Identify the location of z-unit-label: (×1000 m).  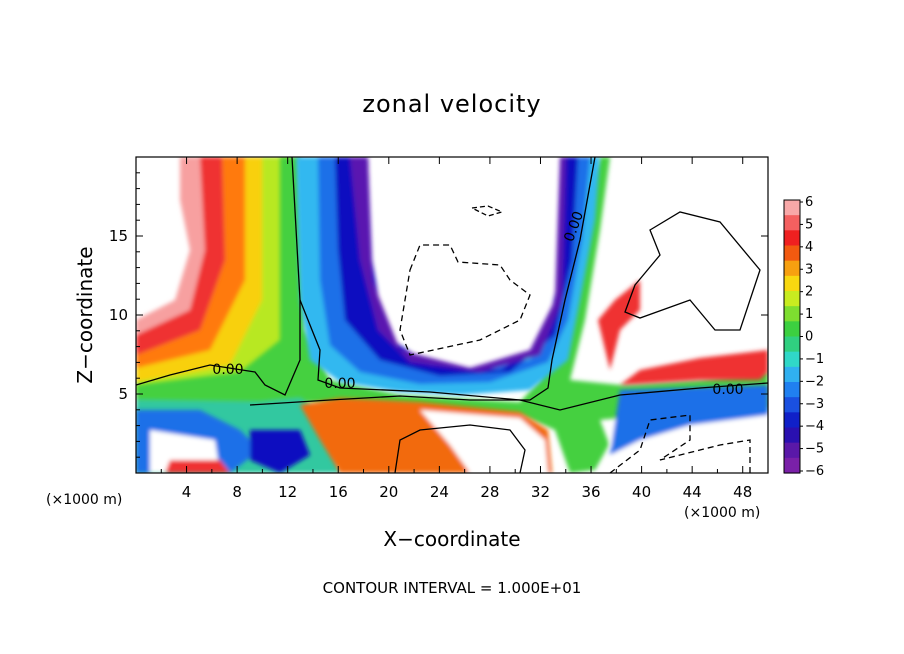
(84, 500).